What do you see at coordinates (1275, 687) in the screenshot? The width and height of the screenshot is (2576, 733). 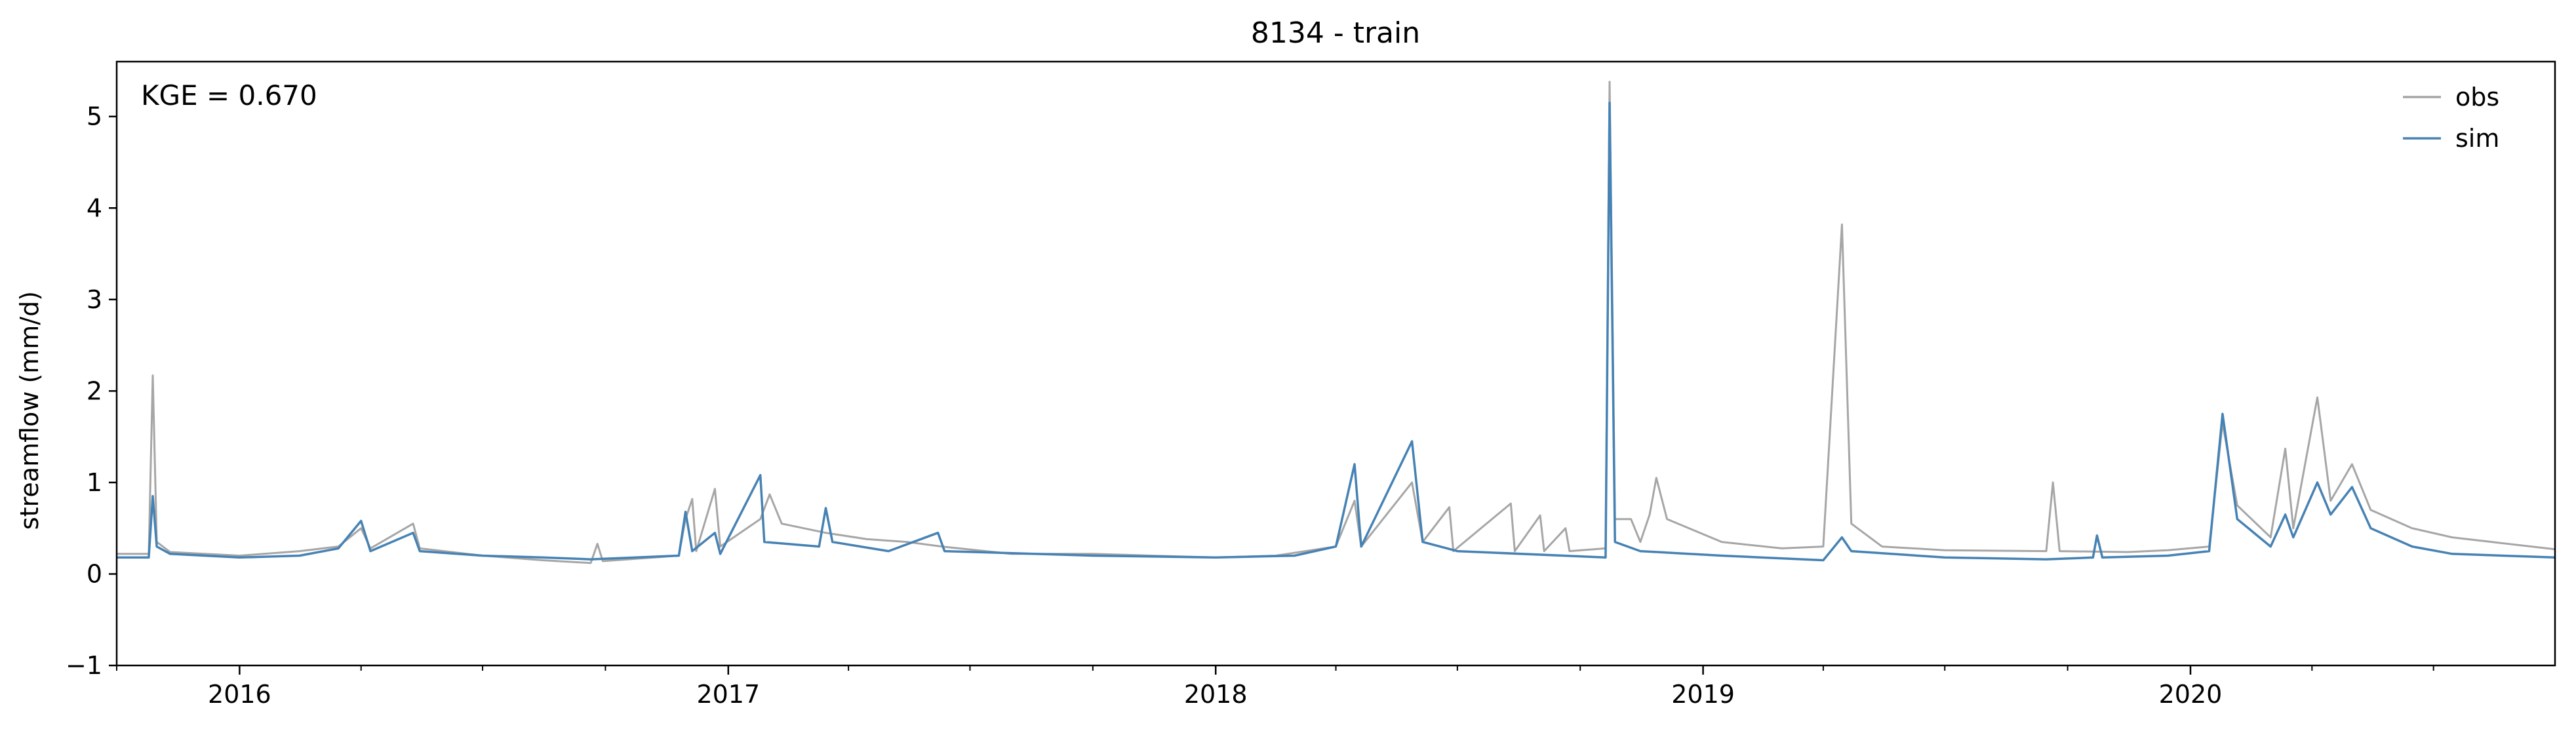 I see `x-axis-ticks: 2016 2017 2018 2019 2020` at bounding box center [1275, 687].